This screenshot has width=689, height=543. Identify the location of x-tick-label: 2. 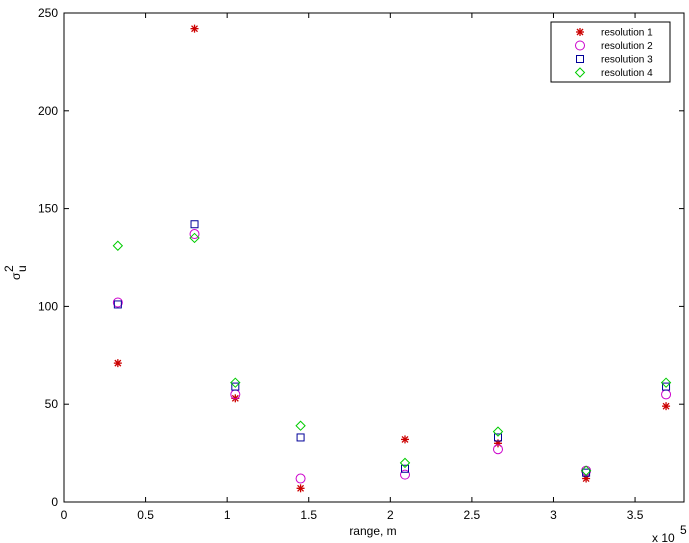
(390, 515).